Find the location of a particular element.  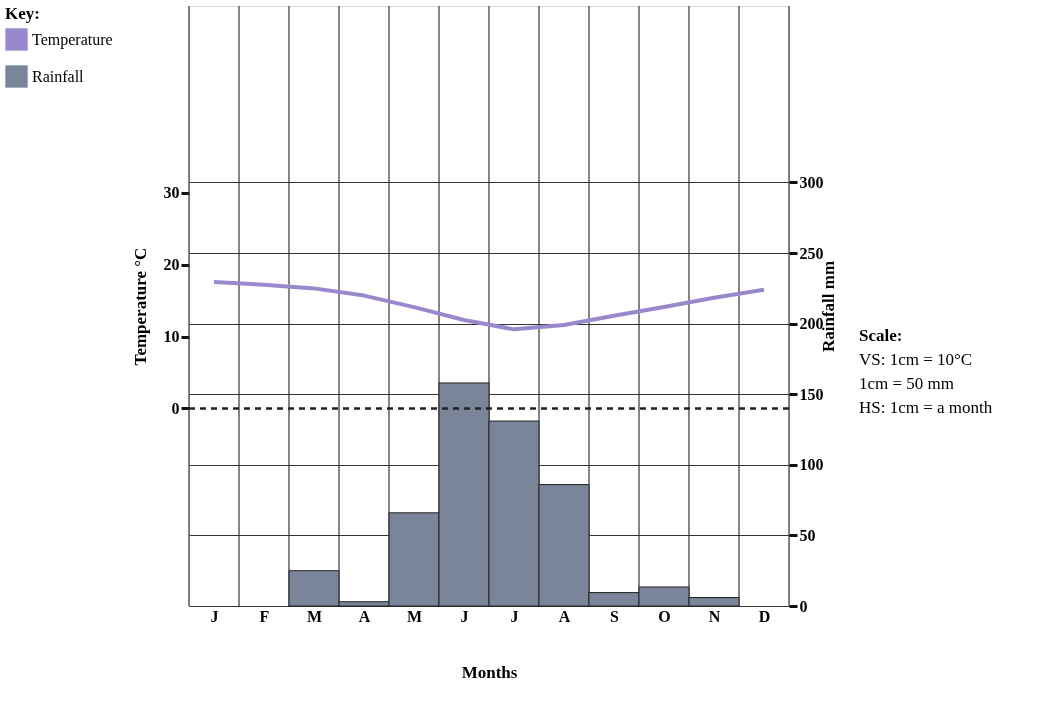

x-tick-label: S is located at coordinates (615, 616).